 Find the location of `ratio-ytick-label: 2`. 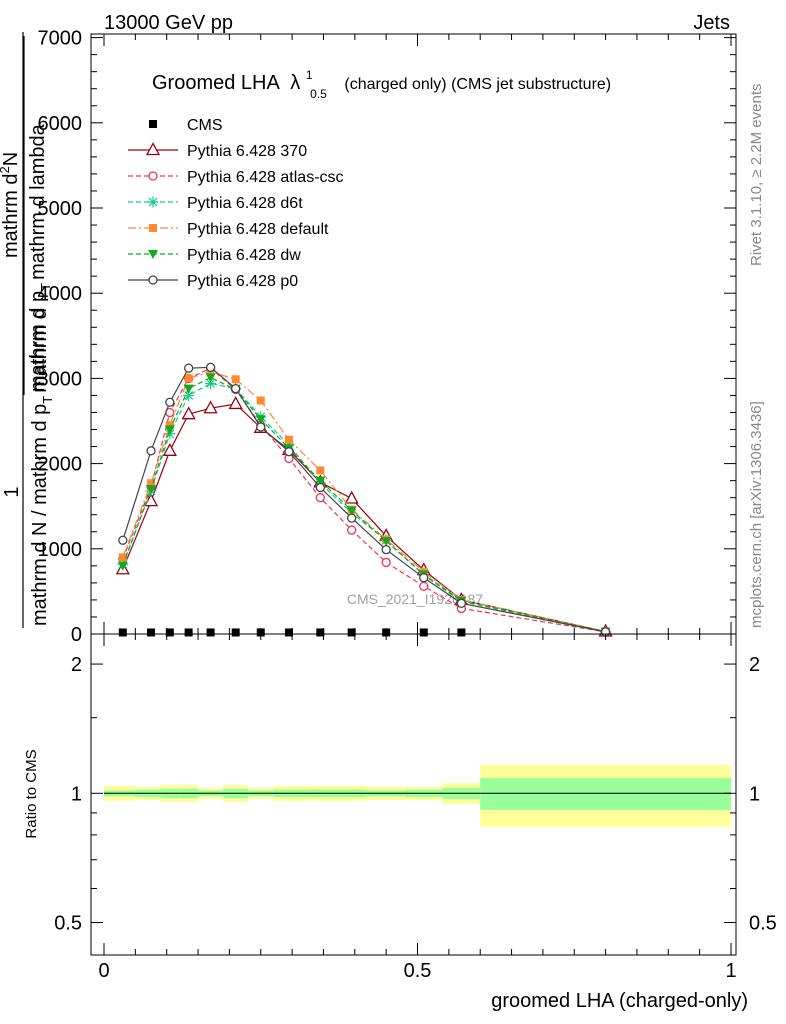

ratio-ytick-label: 2 is located at coordinates (76, 665).